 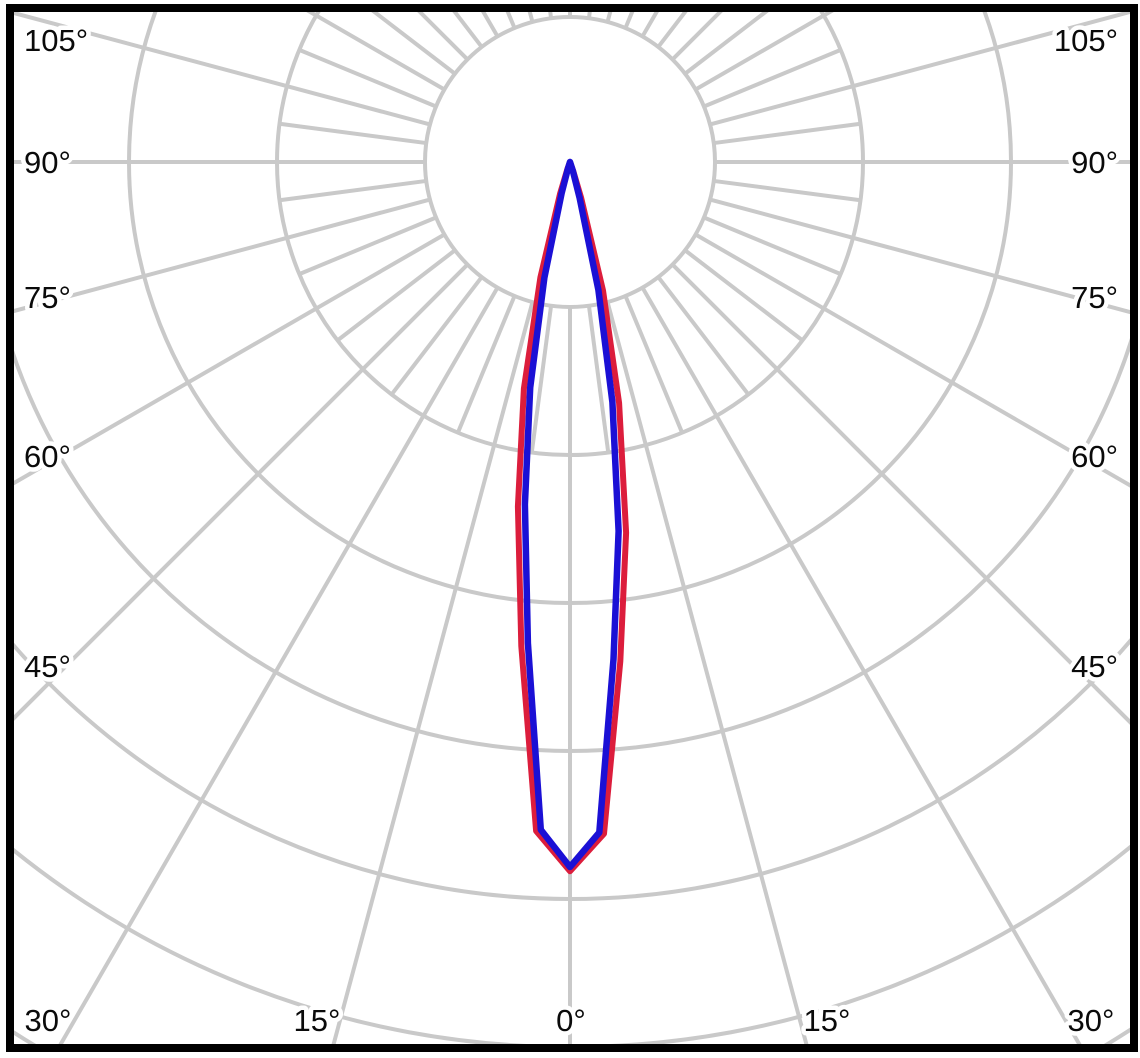 I want to click on intensity-curves, so click(x=572, y=516).